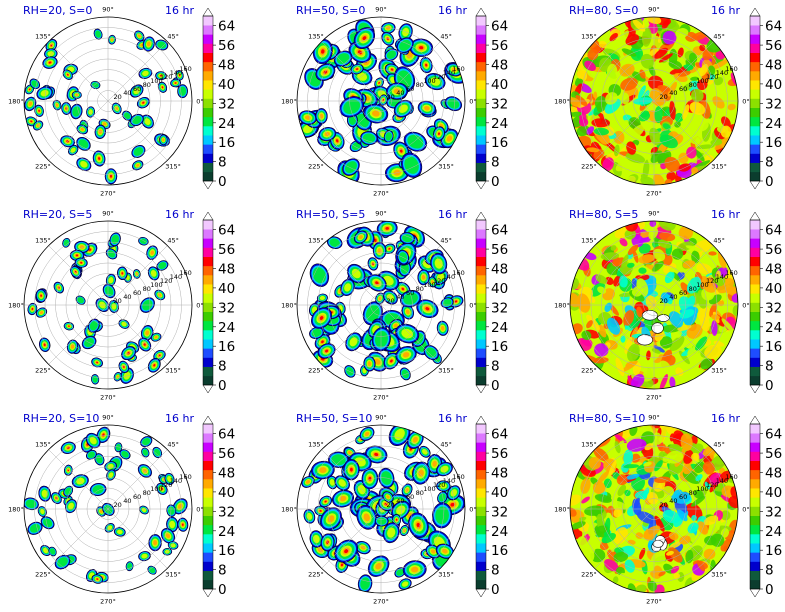 The width and height of the screenshot is (785, 612). Describe the element at coordinates (603, 10) in the screenshot. I see `panel-title: RH=80, S=0` at that location.